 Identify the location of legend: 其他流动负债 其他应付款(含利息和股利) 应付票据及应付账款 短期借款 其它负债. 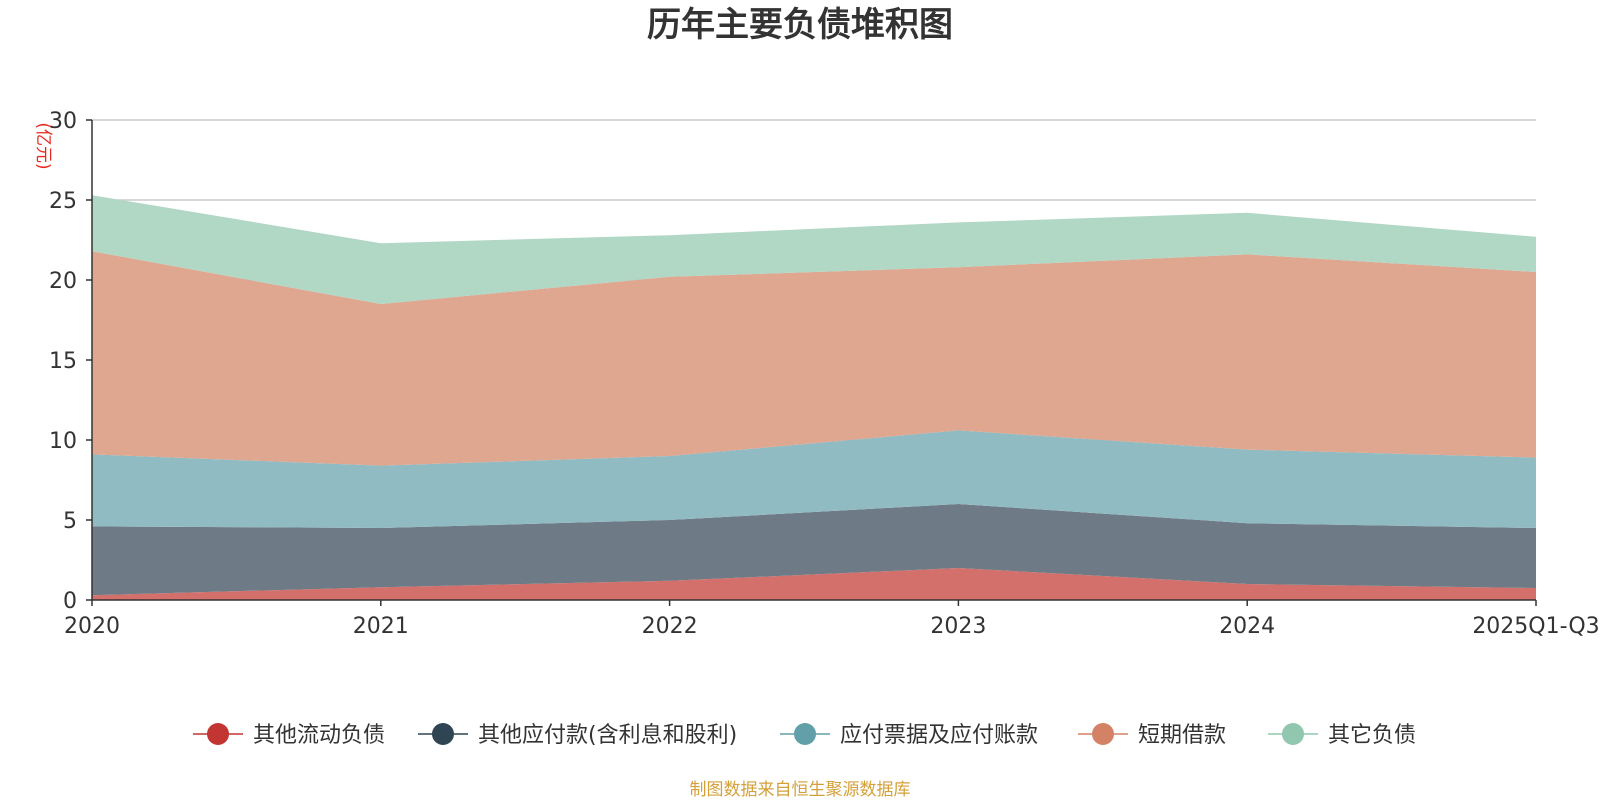
(804, 735).